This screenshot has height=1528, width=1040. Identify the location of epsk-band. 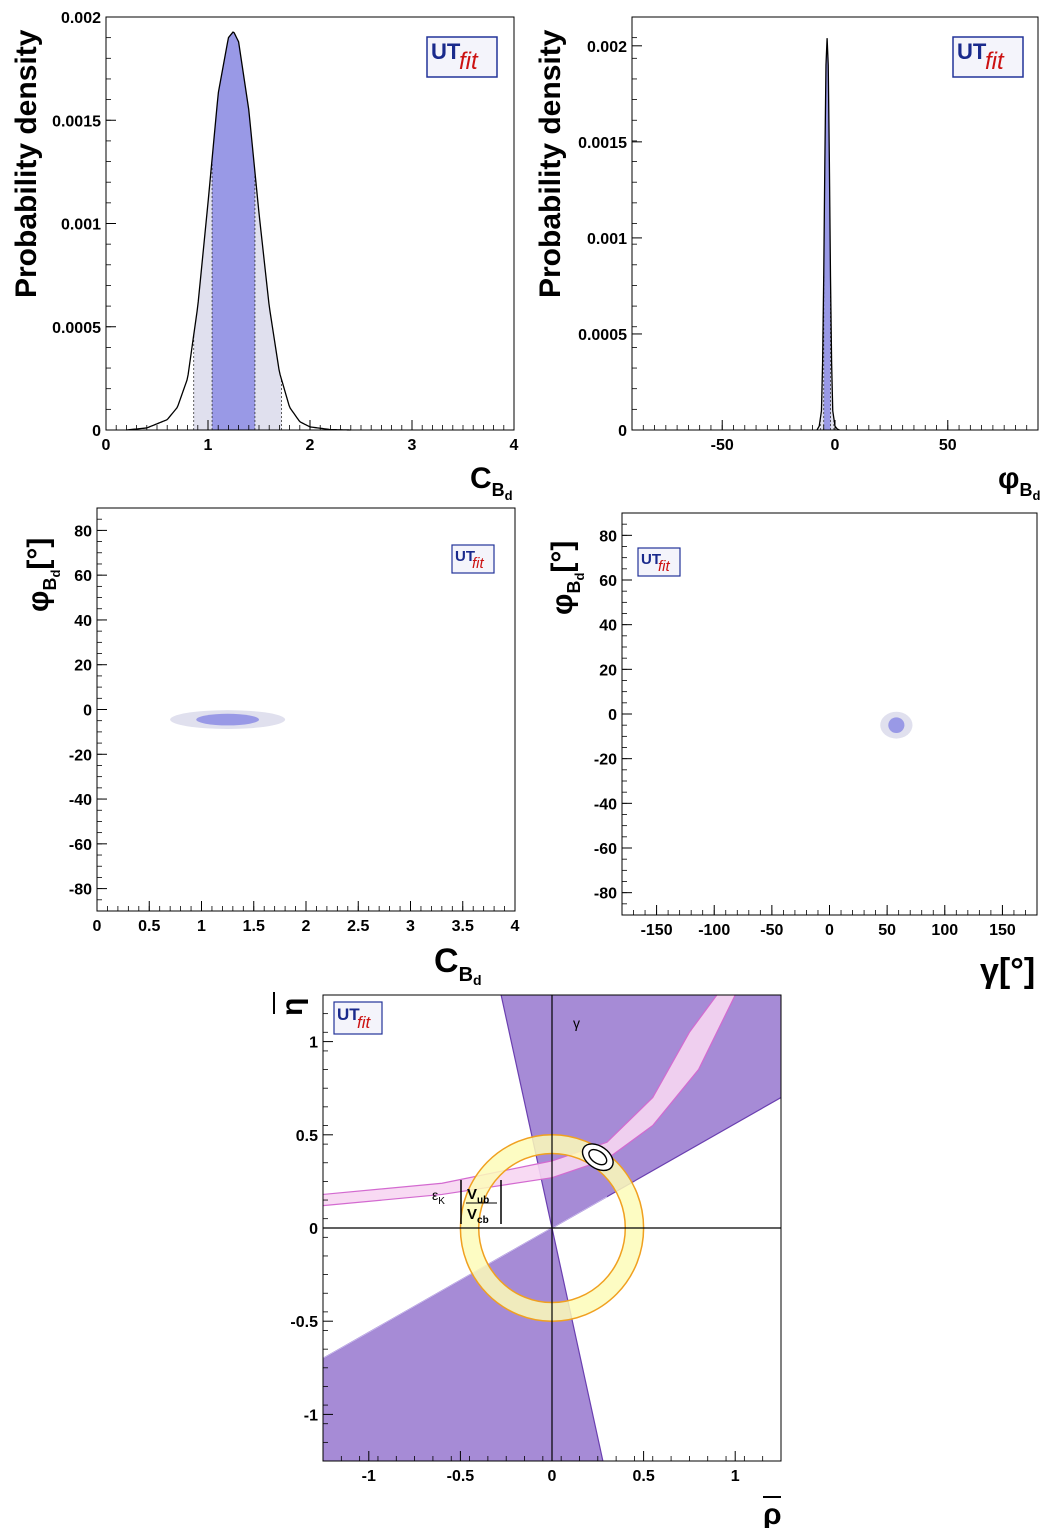
(529, 1100).